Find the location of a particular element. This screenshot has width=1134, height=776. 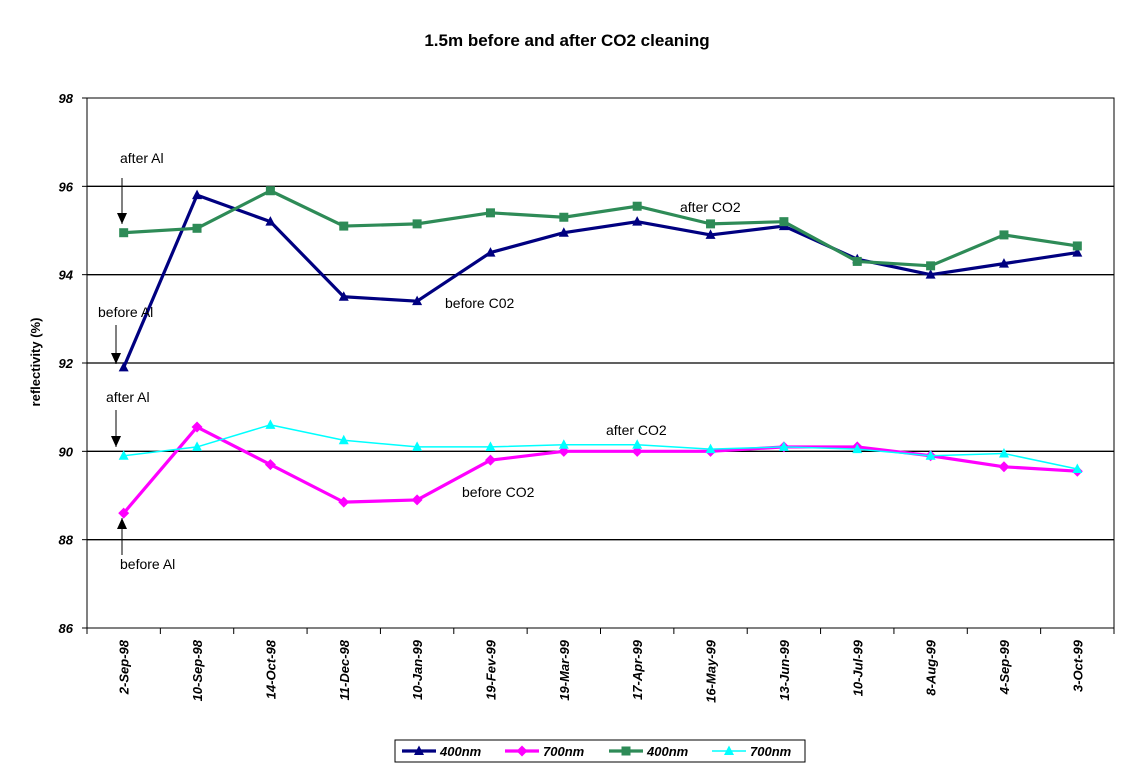

y-tick-label: 96 is located at coordinates (66, 186).